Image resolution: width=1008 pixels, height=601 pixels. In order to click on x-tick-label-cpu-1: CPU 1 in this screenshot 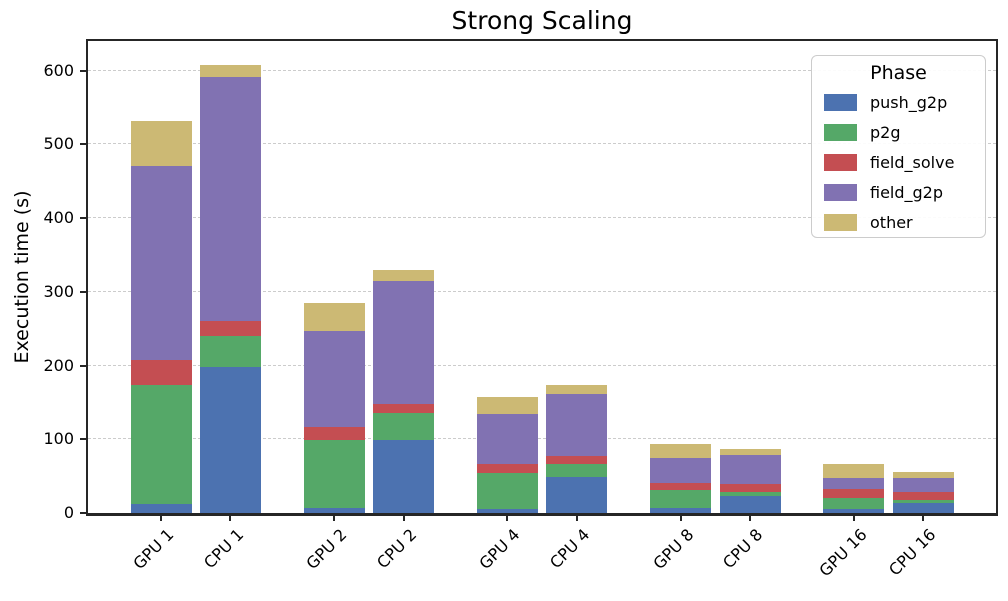, I will do `click(223, 549)`.